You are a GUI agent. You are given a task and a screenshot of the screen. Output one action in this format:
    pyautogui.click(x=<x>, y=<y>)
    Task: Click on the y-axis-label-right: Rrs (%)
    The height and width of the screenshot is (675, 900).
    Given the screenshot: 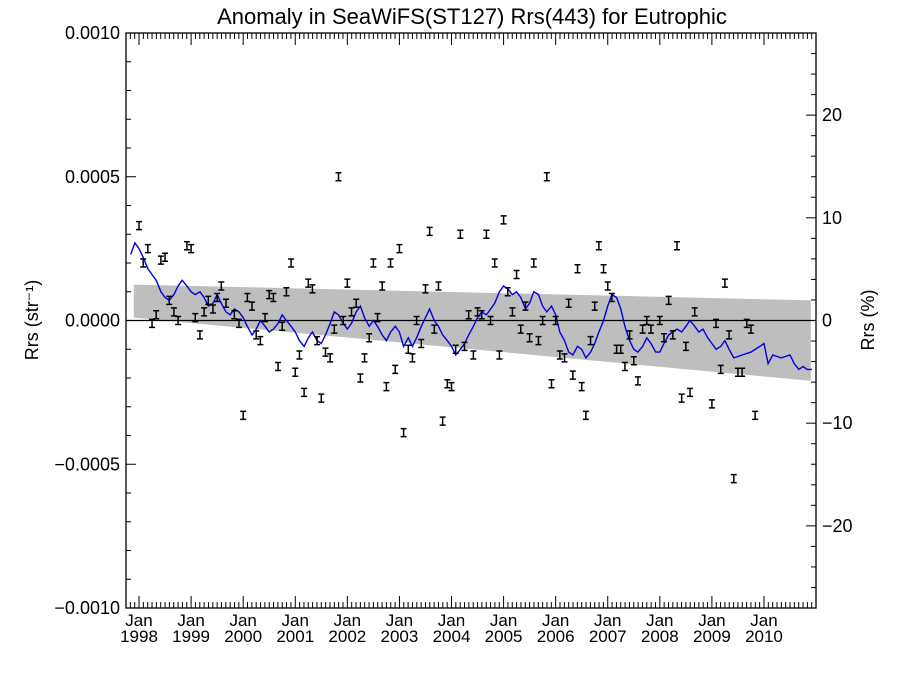 What is the action you would take?
    pyautogui.click(x=868, y=320)
    